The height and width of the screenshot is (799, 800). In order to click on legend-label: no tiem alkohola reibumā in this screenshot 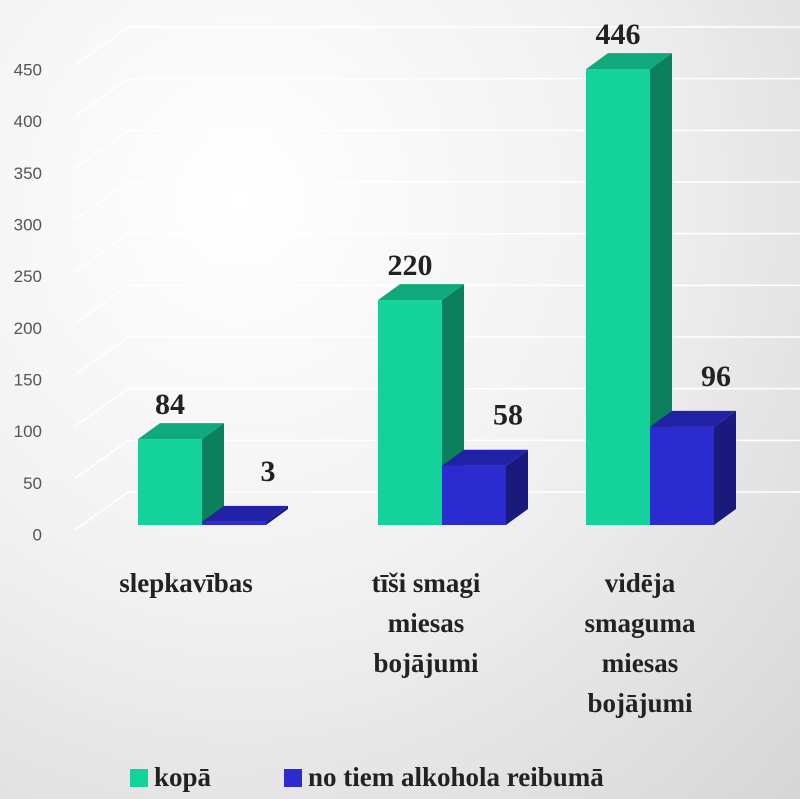, I will do `click(456, 777)`.